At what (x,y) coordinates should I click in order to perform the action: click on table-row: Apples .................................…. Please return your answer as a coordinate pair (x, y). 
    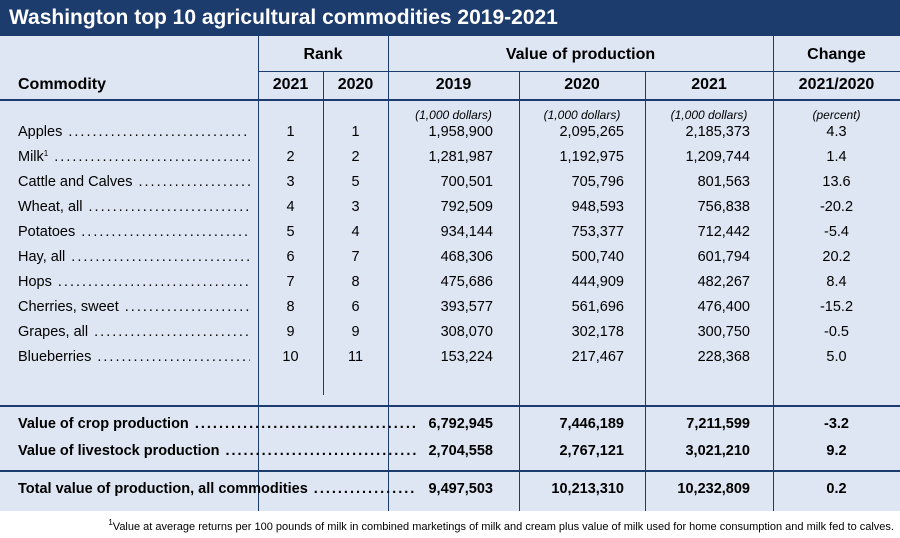
    Looking at the image, I should click on (450, 133).